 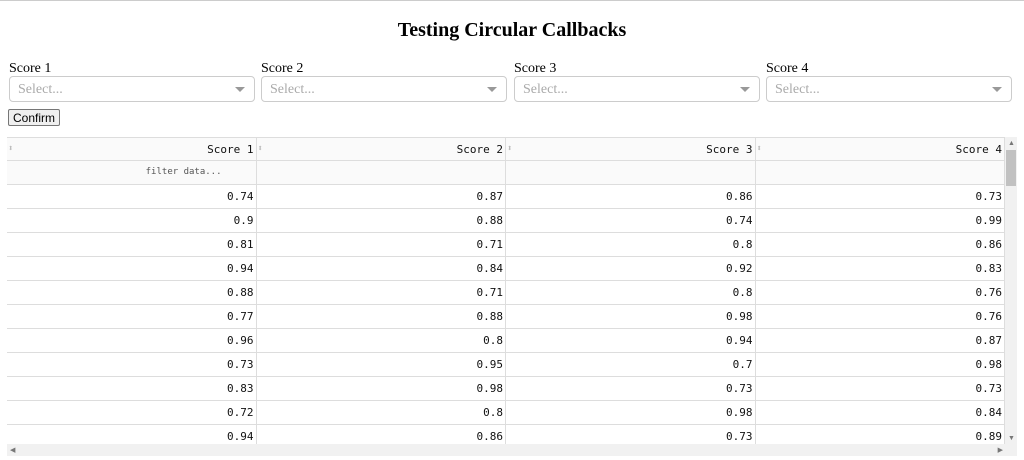 I want to click on table-row: 0.74 0.87 0.86 0.73, so click(x=506, y=197).